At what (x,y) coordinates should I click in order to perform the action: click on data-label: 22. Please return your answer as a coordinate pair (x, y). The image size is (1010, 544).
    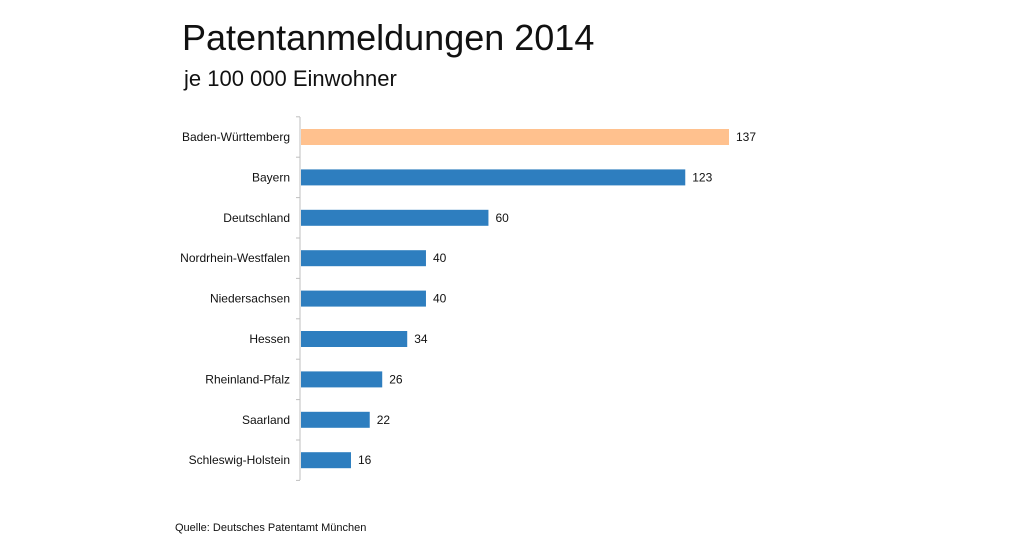
    Looking at the image, I should click on (384, 420).